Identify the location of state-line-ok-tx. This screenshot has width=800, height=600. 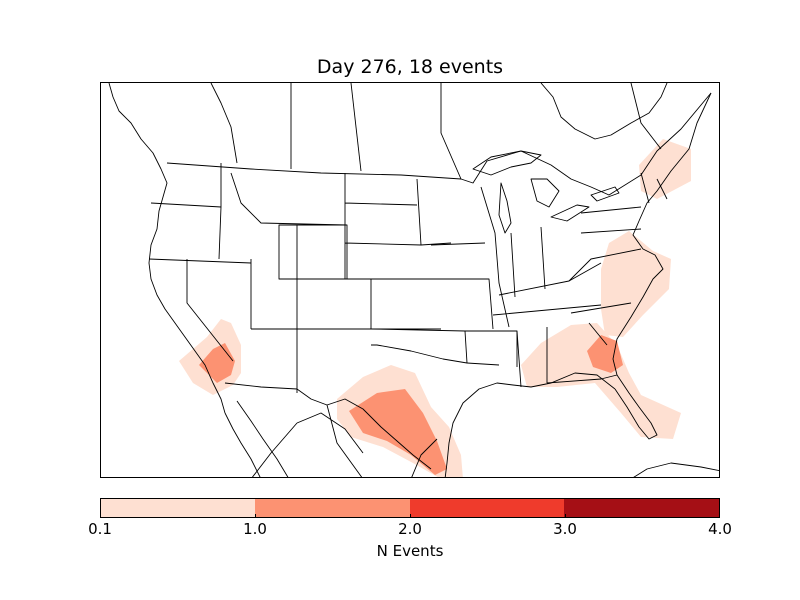
(419, 346).